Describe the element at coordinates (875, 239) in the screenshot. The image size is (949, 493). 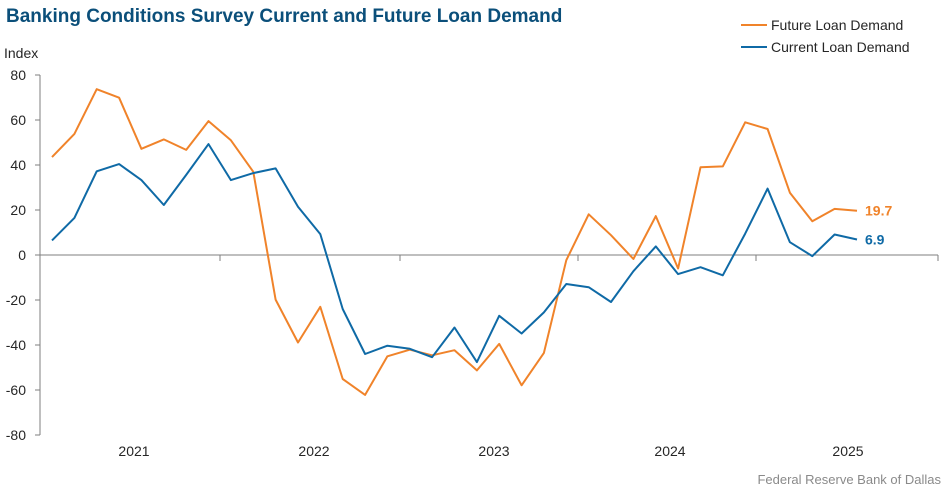
I see `series-end-label: 6.9` at that location.